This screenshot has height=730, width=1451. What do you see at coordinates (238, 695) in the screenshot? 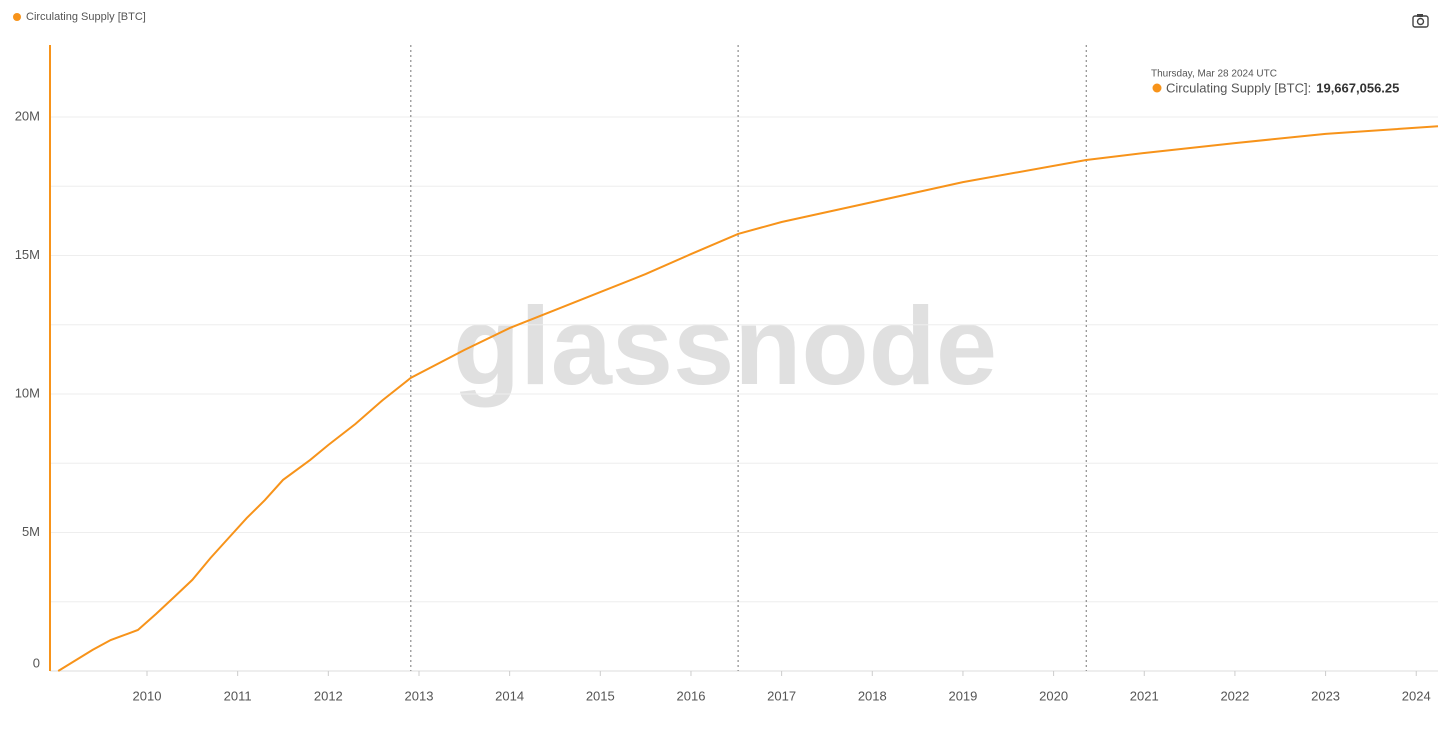
I see `x-tick-label: 2011` at bounding box center [238, 695].